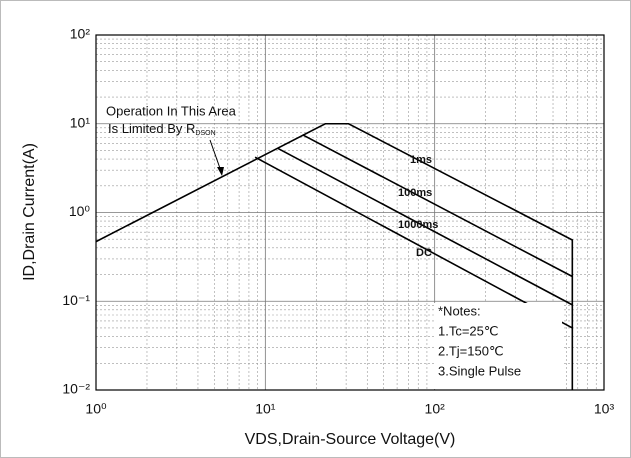 The image size is (631, 458). I want to click on note-text: 2.Tj=150℃, so click(471, 350).